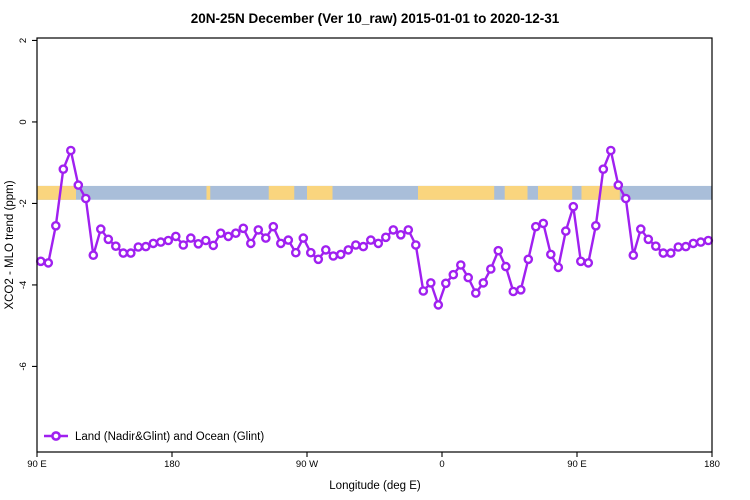 The height and width of the screenshot is (500, 750). What do you see at coordinates (375, 486) in the screenshot?
I see `x-axis-label: Longitude (deg E)` at bounding box center [375, 486].